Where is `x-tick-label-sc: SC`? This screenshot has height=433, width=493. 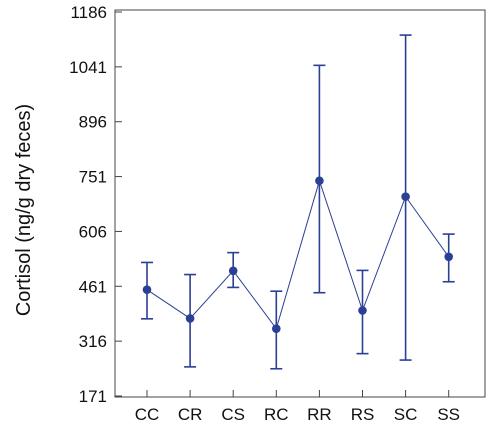
x-tick-label-sc: SC is located at coordinates (406, 414).